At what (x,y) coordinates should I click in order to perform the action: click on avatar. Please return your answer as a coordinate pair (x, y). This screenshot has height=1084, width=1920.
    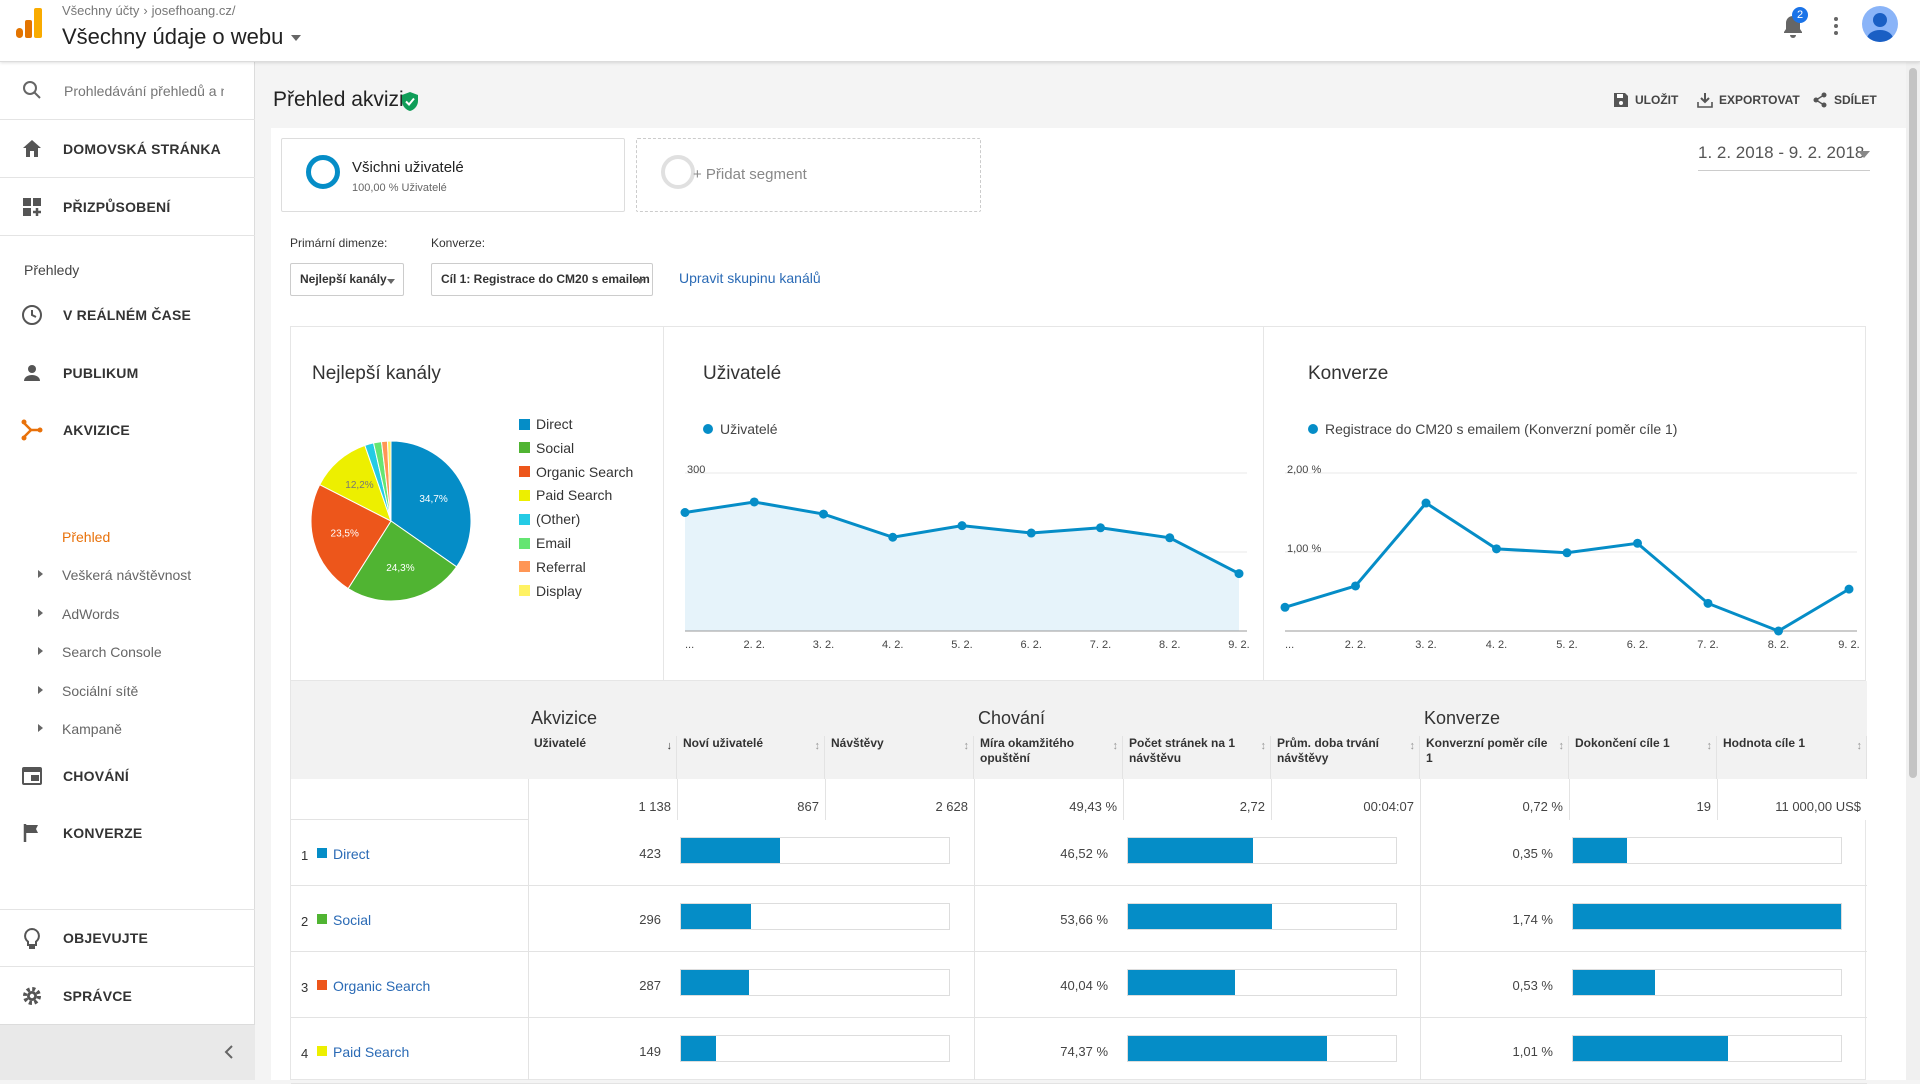
    Looking at the image, I should click on (1880, 24).